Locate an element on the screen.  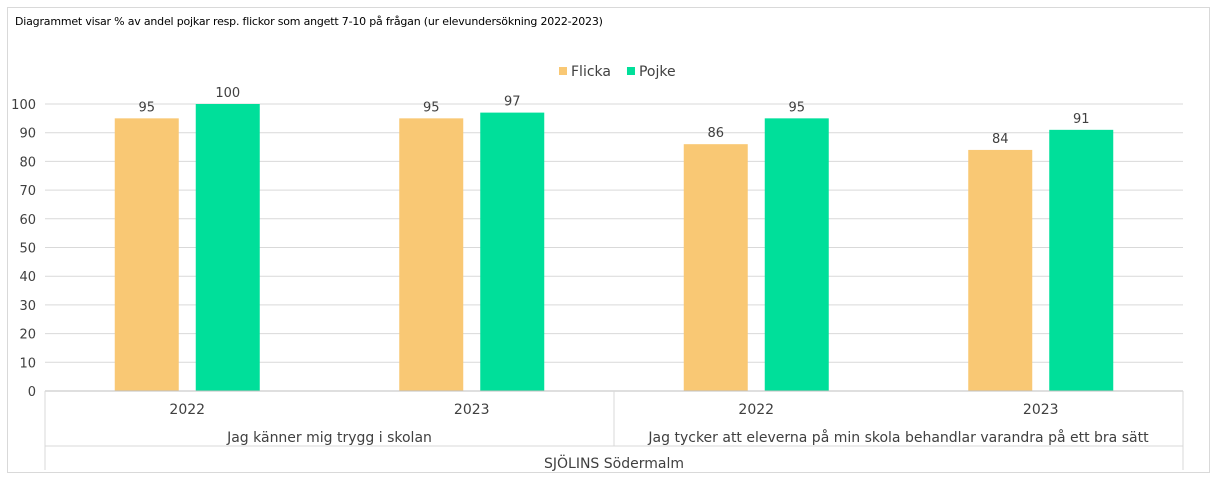
y-tick-label: 0 is located at coordinates (32, 392).